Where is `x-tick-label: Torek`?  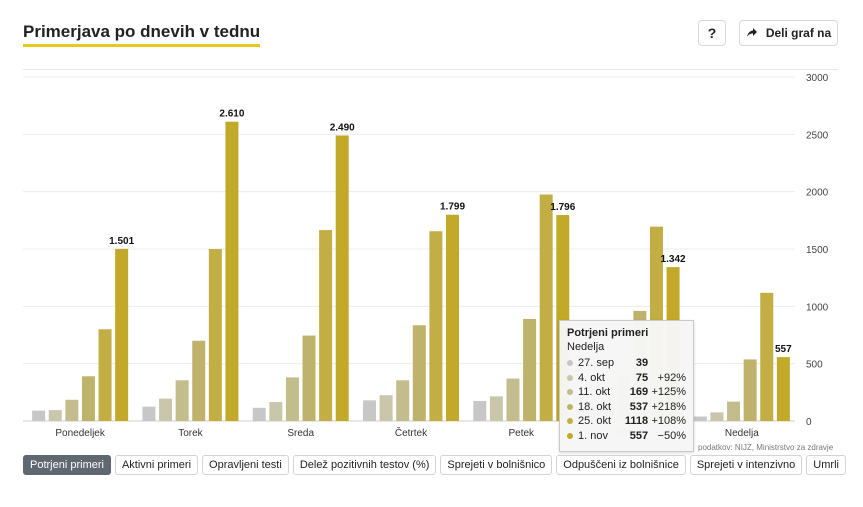 x-tick-label: Torek is located at coordinates (190, 433).